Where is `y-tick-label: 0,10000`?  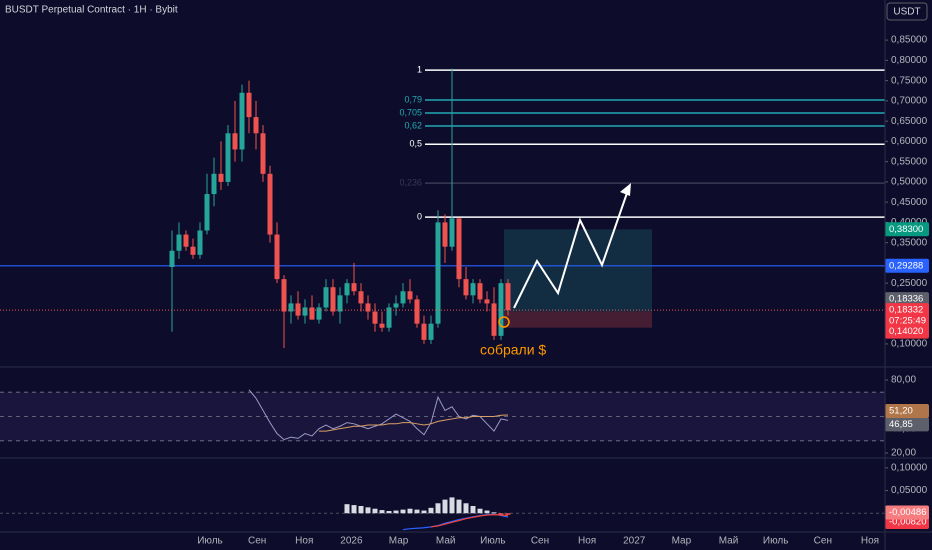
y-tick-label: 0,10000 is located at coordinates (909, 344).